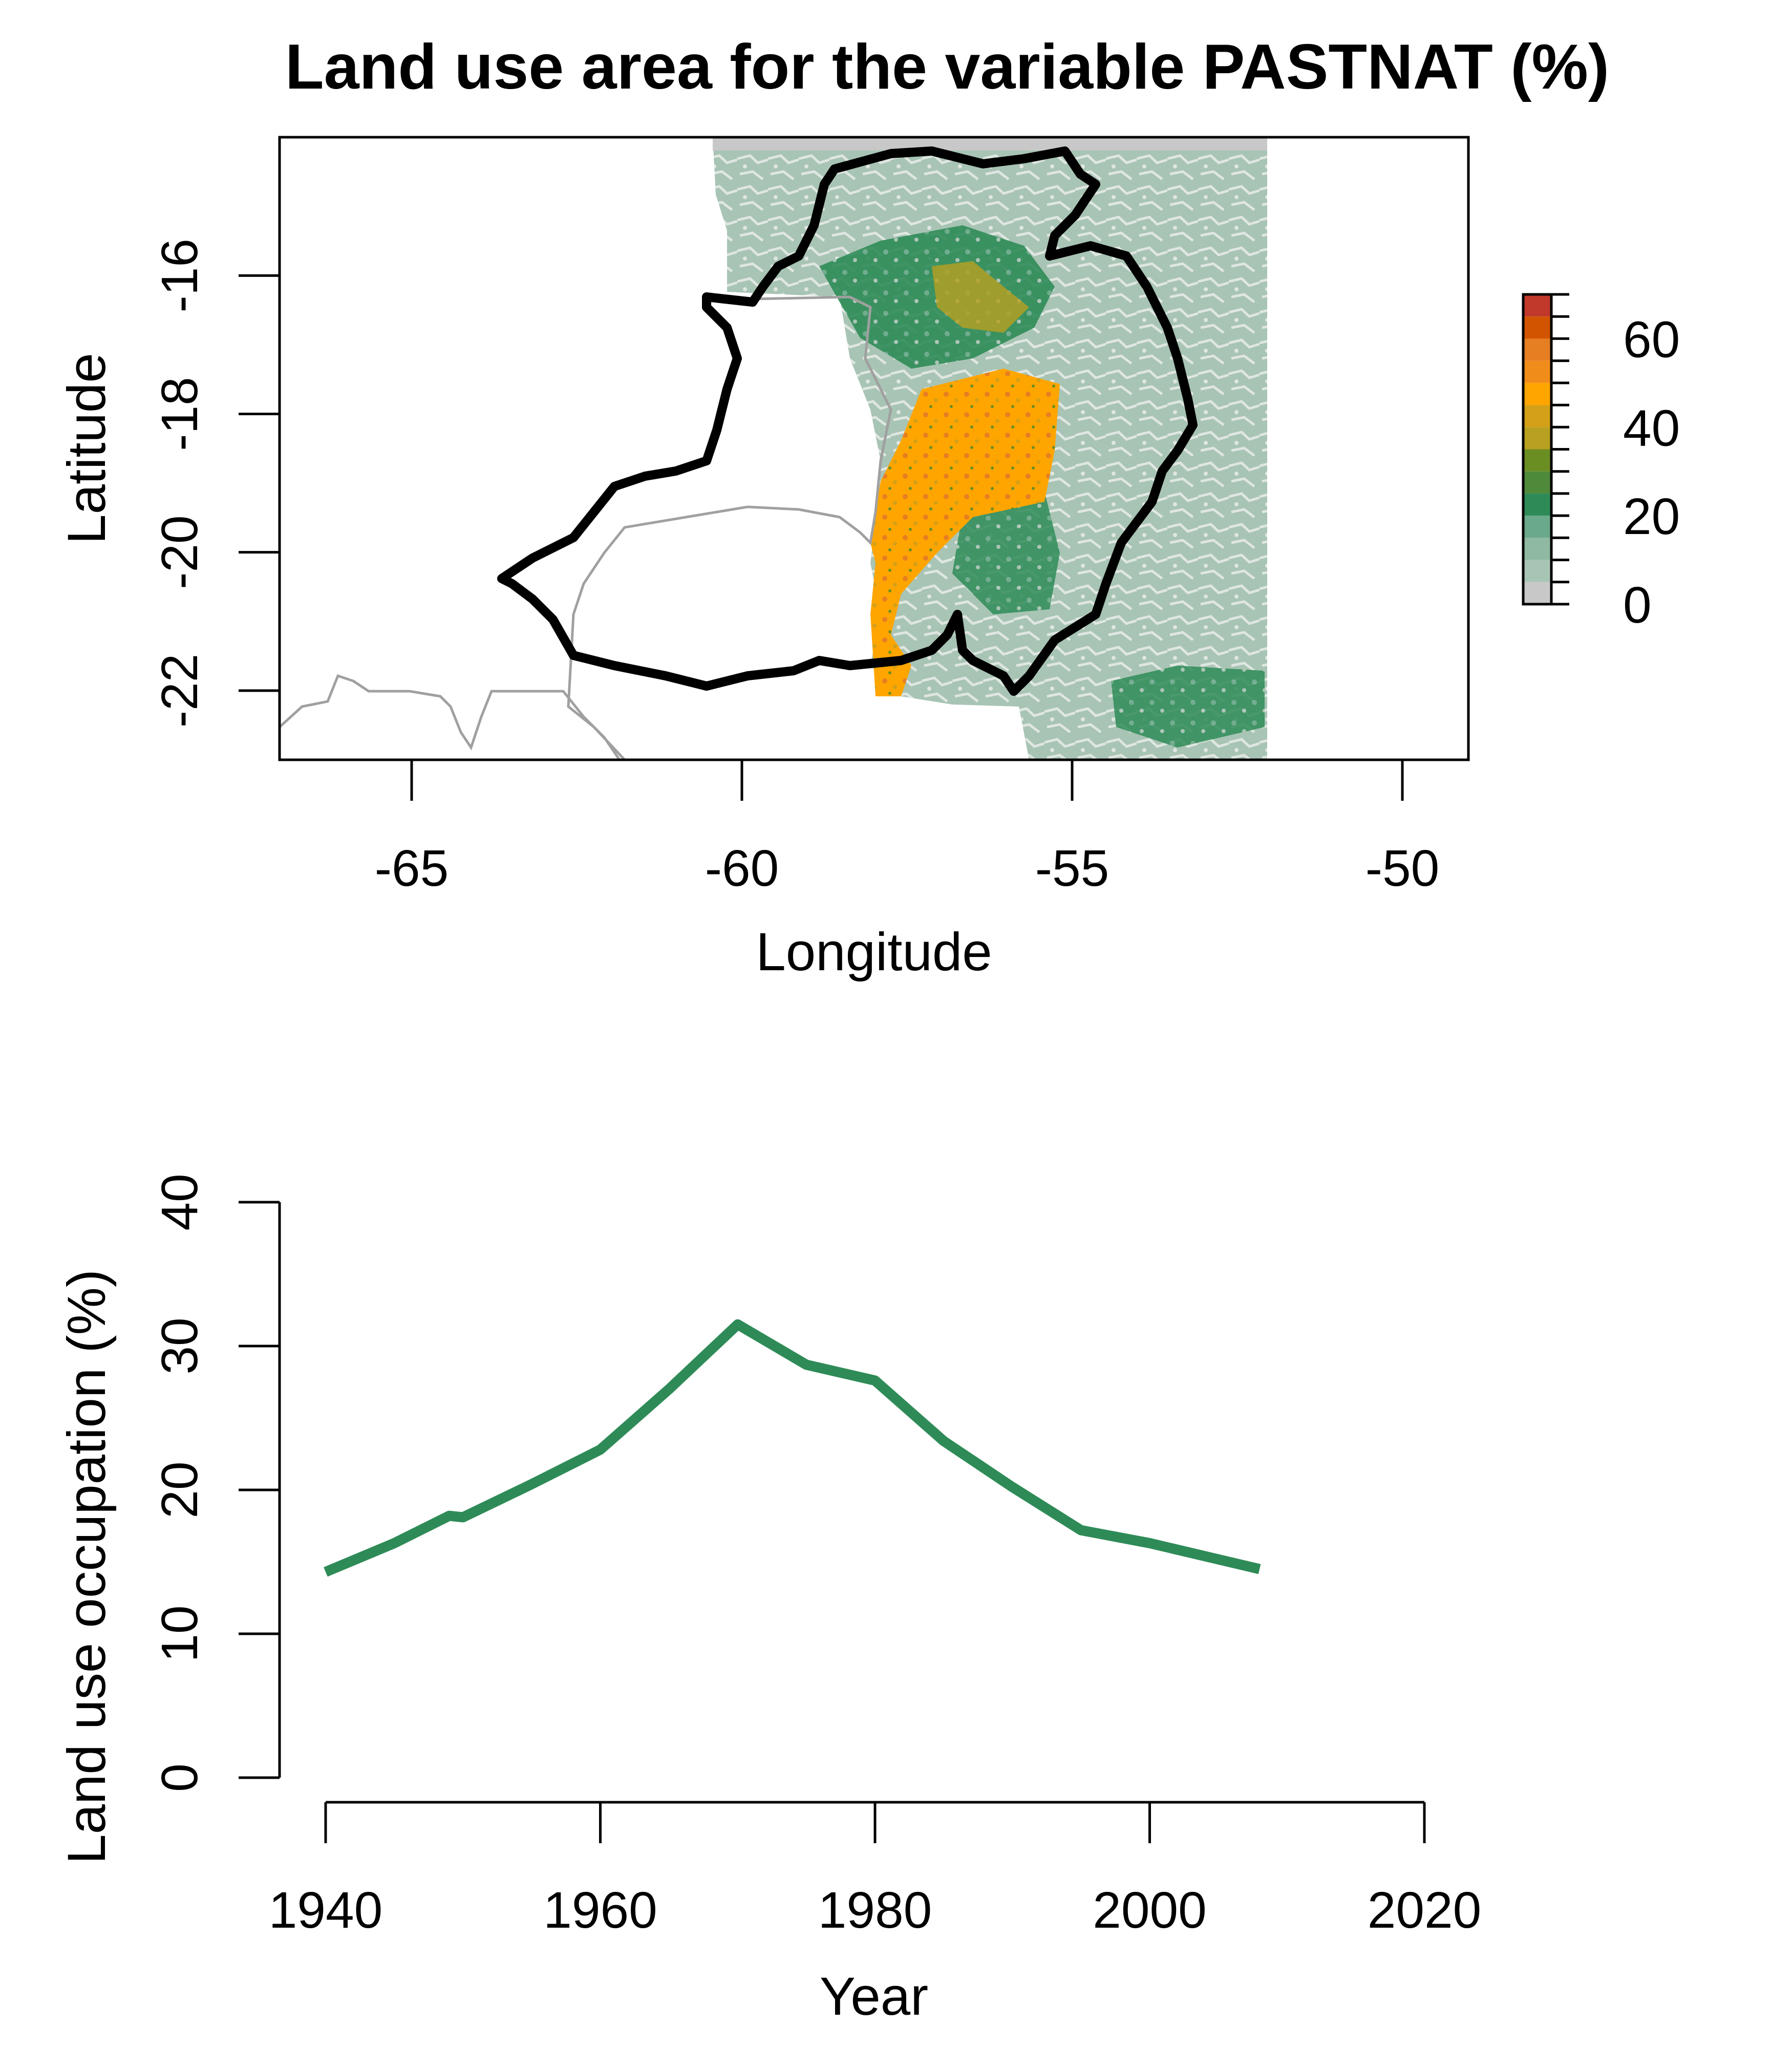 This screenshot has height=2048, width=1792. What do you see at coordinates (1601, 463) in the screenshot?
I see `color-legend: 0 20 40 60` at bounding box center [1601, 463].